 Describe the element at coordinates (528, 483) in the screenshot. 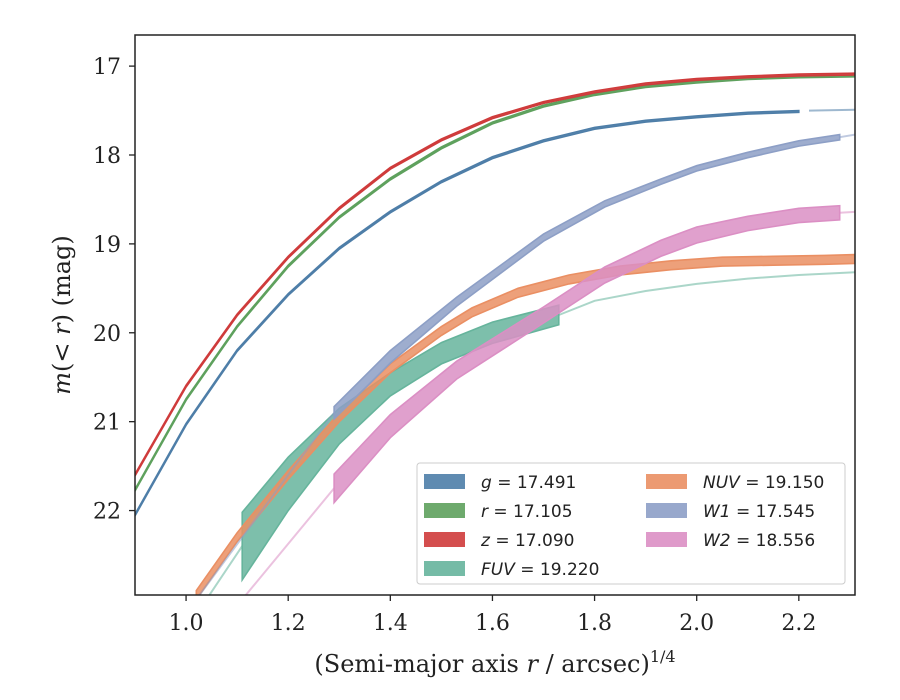

I see `legend-label: g = 17.491` at that location.